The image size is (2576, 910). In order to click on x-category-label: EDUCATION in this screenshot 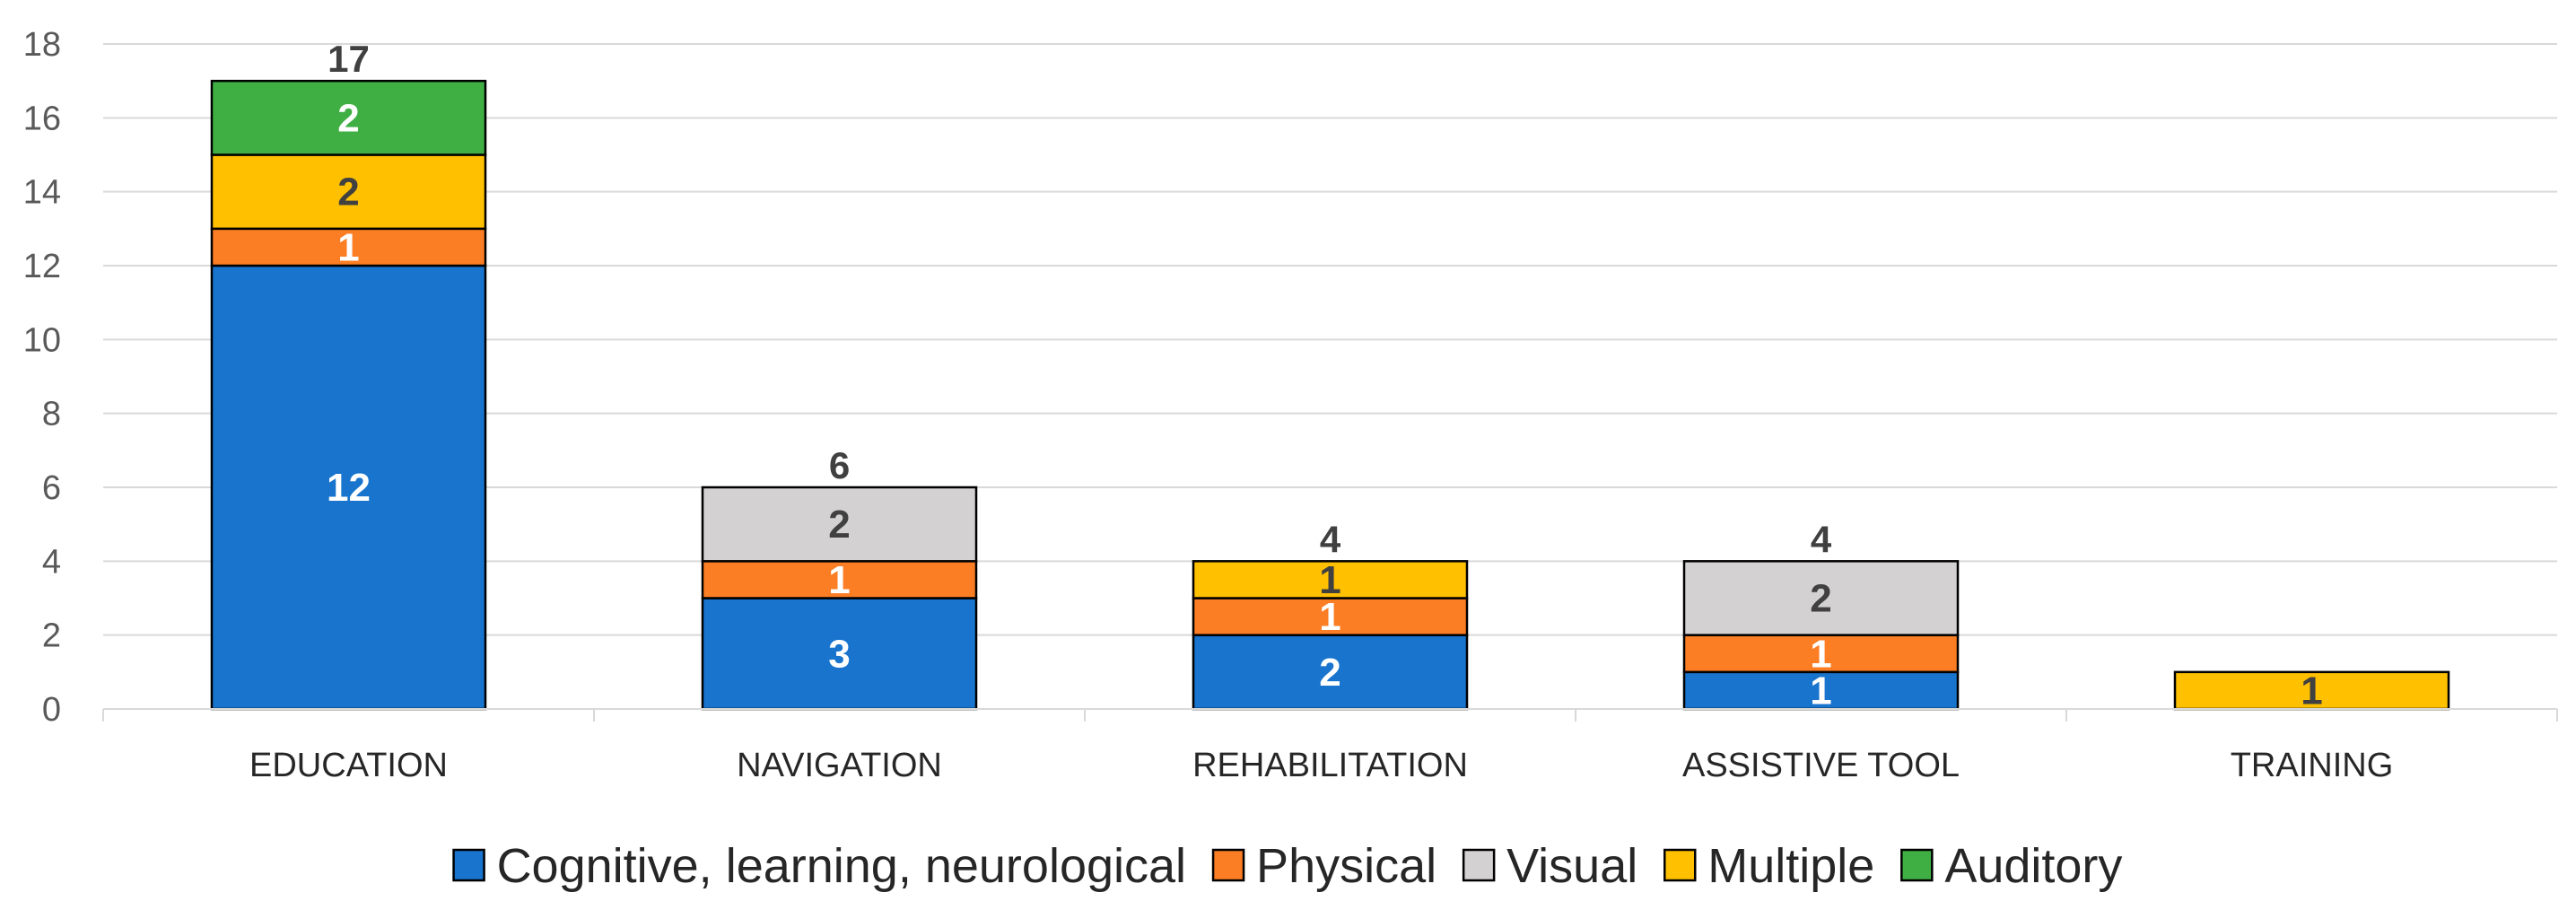, I will do `click(349, 765)`.